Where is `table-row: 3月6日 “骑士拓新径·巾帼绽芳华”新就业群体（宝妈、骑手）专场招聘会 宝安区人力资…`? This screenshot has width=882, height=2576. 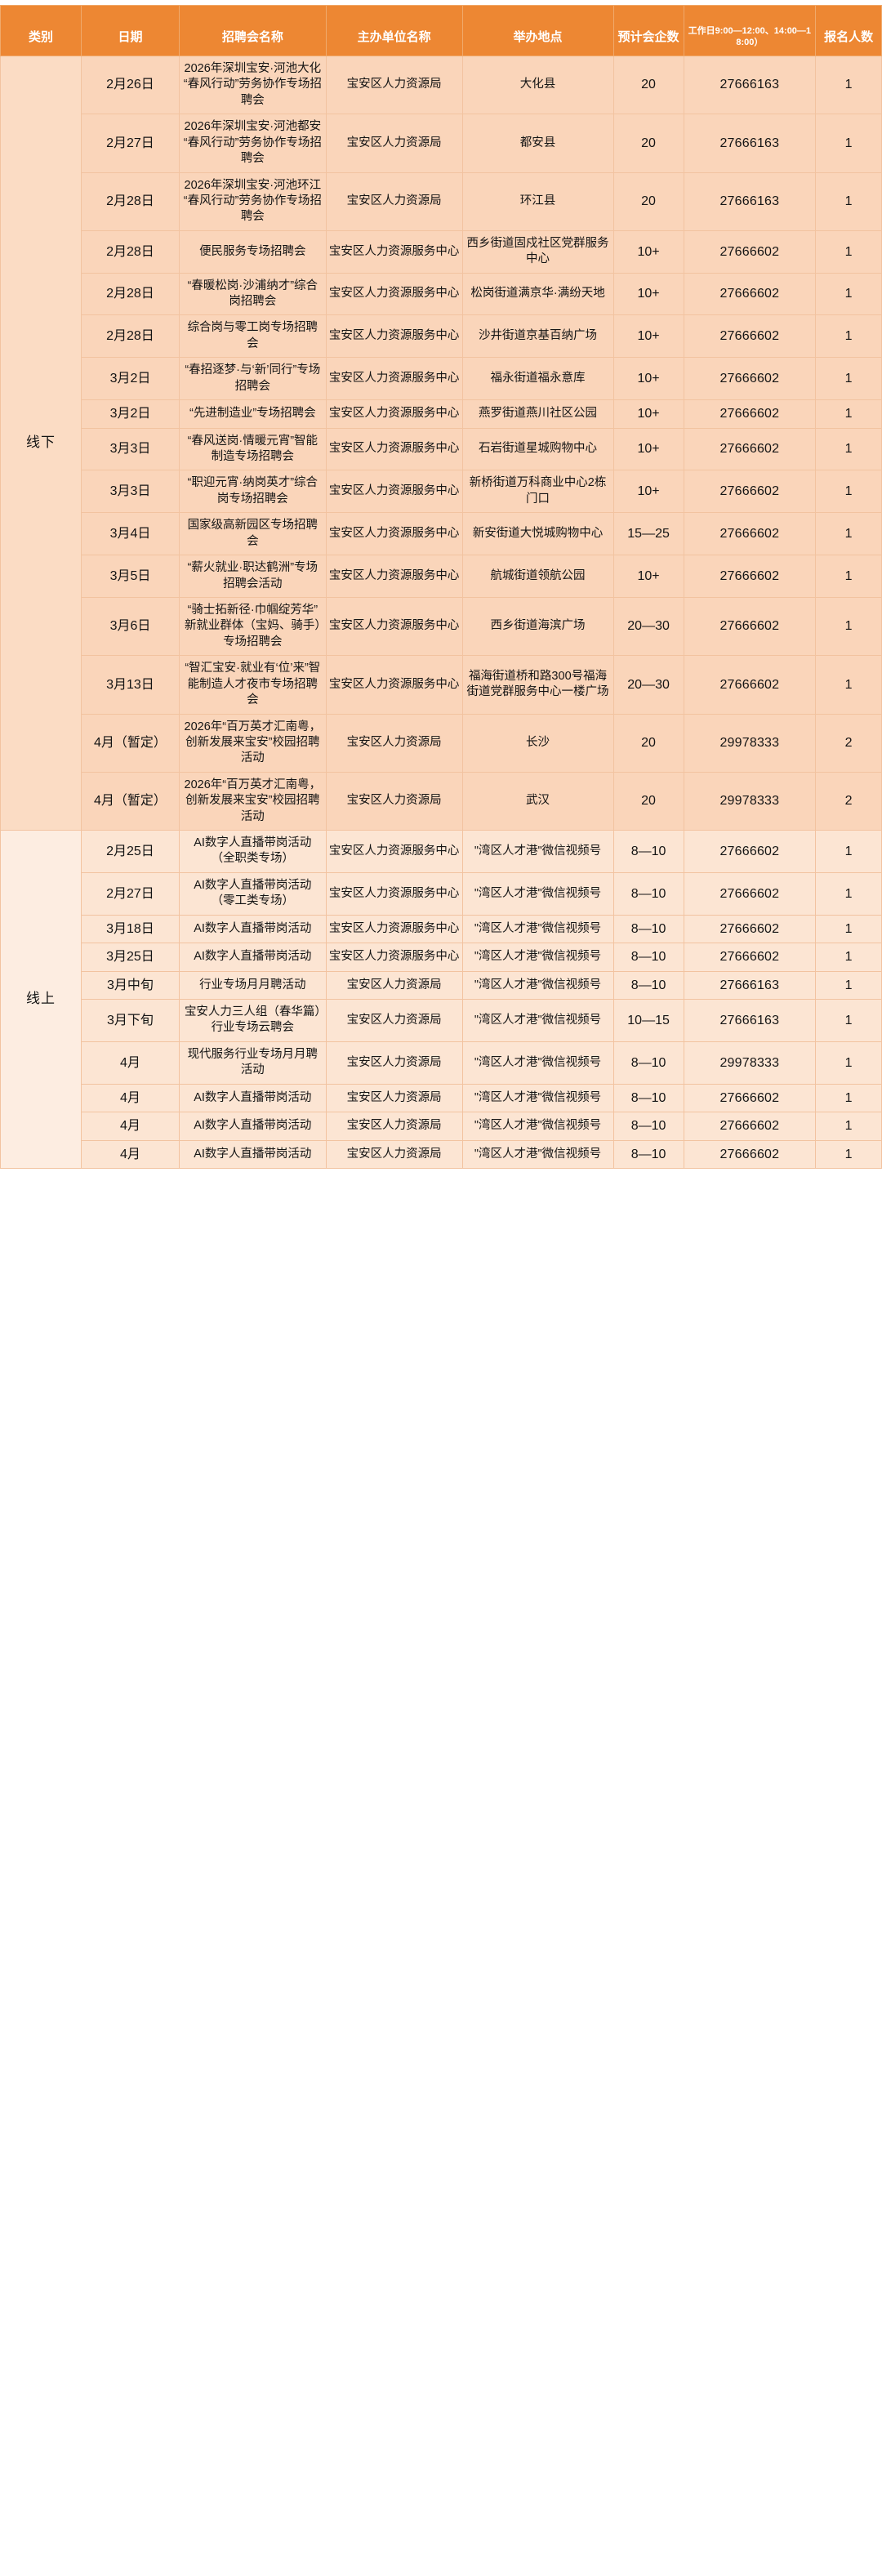
table-row: 3月6日 “骑士拓新径·巾帼绽芳华”新就业群体（宝妈、骑手）专场招聘会 宝安区人力资… is located at coordinates (441, 626).